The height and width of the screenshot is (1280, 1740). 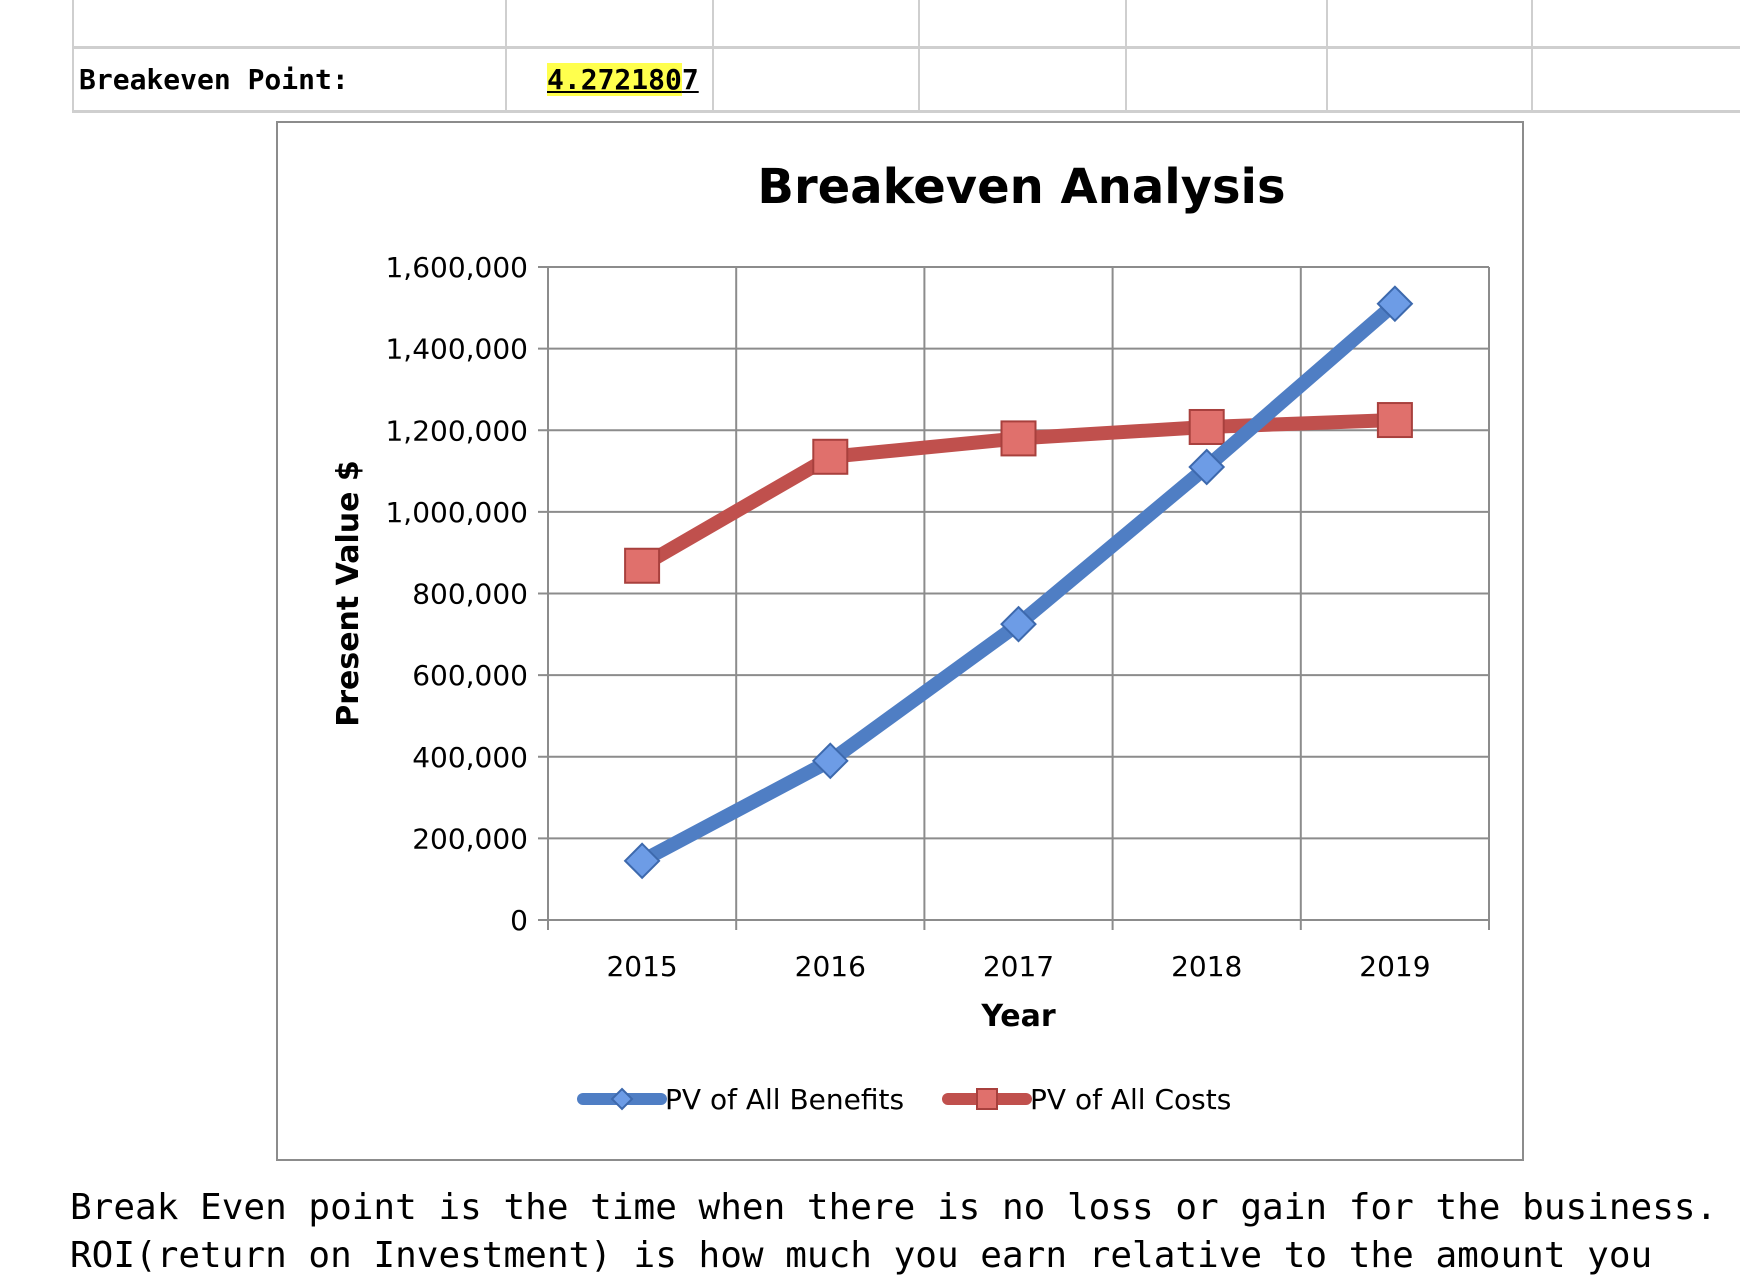 I want to click on x-tick-label: 2017, so click(x=1018, y=966).